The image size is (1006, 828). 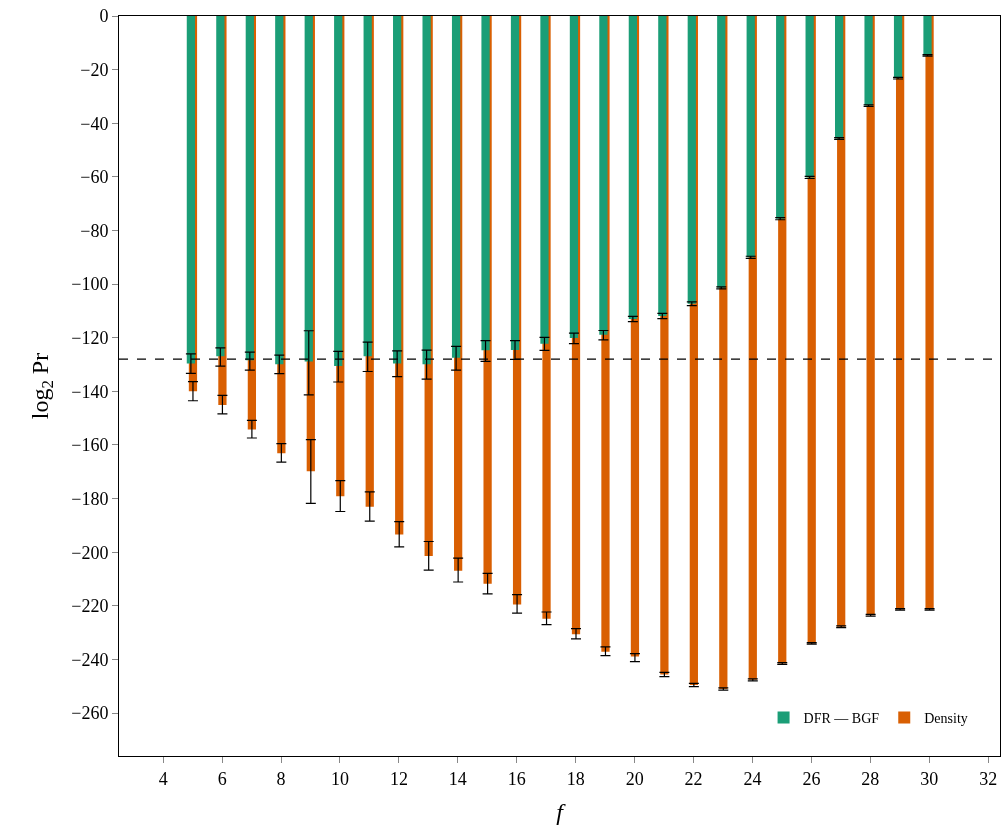 What do you see at coordinates (90, 284) in the screenshot?
I see `y-tick-label: −100` at bounding box center [90, 284].